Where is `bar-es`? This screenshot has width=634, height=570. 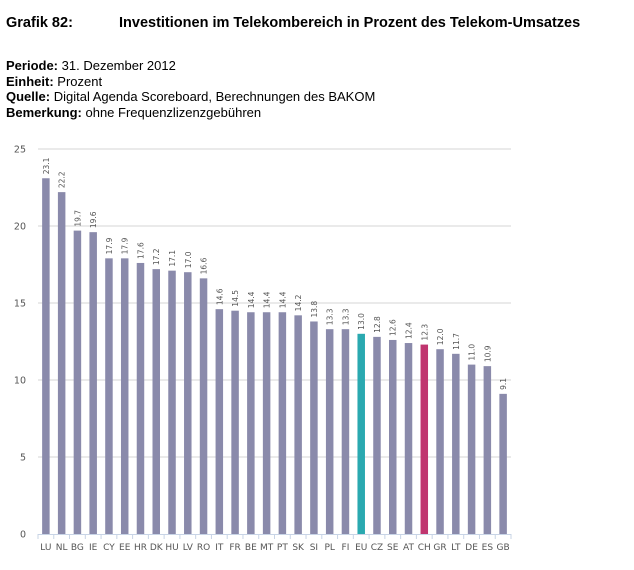 bar-es is located at coordinates (487, 450).